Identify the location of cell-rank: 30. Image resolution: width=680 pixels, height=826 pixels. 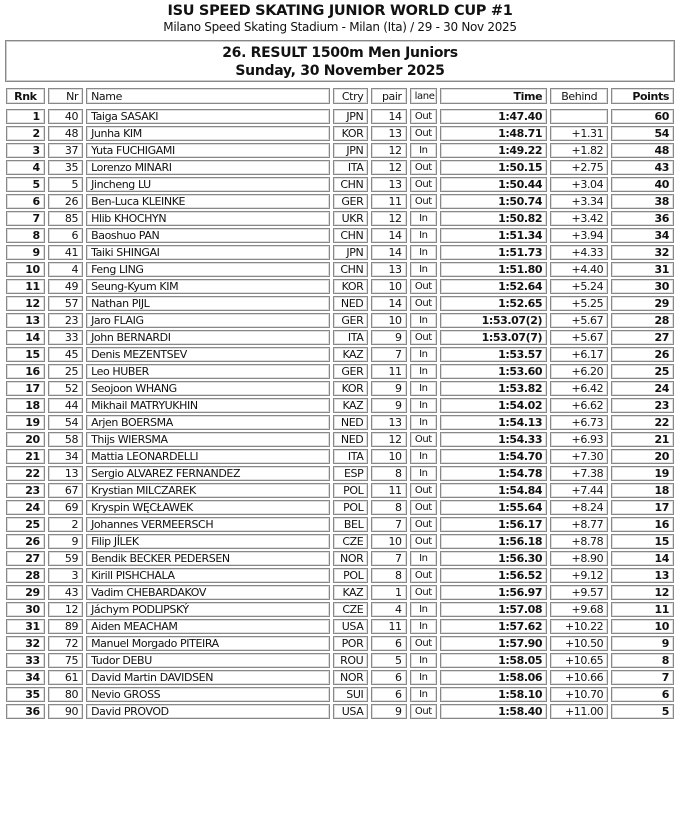
(25, 609).